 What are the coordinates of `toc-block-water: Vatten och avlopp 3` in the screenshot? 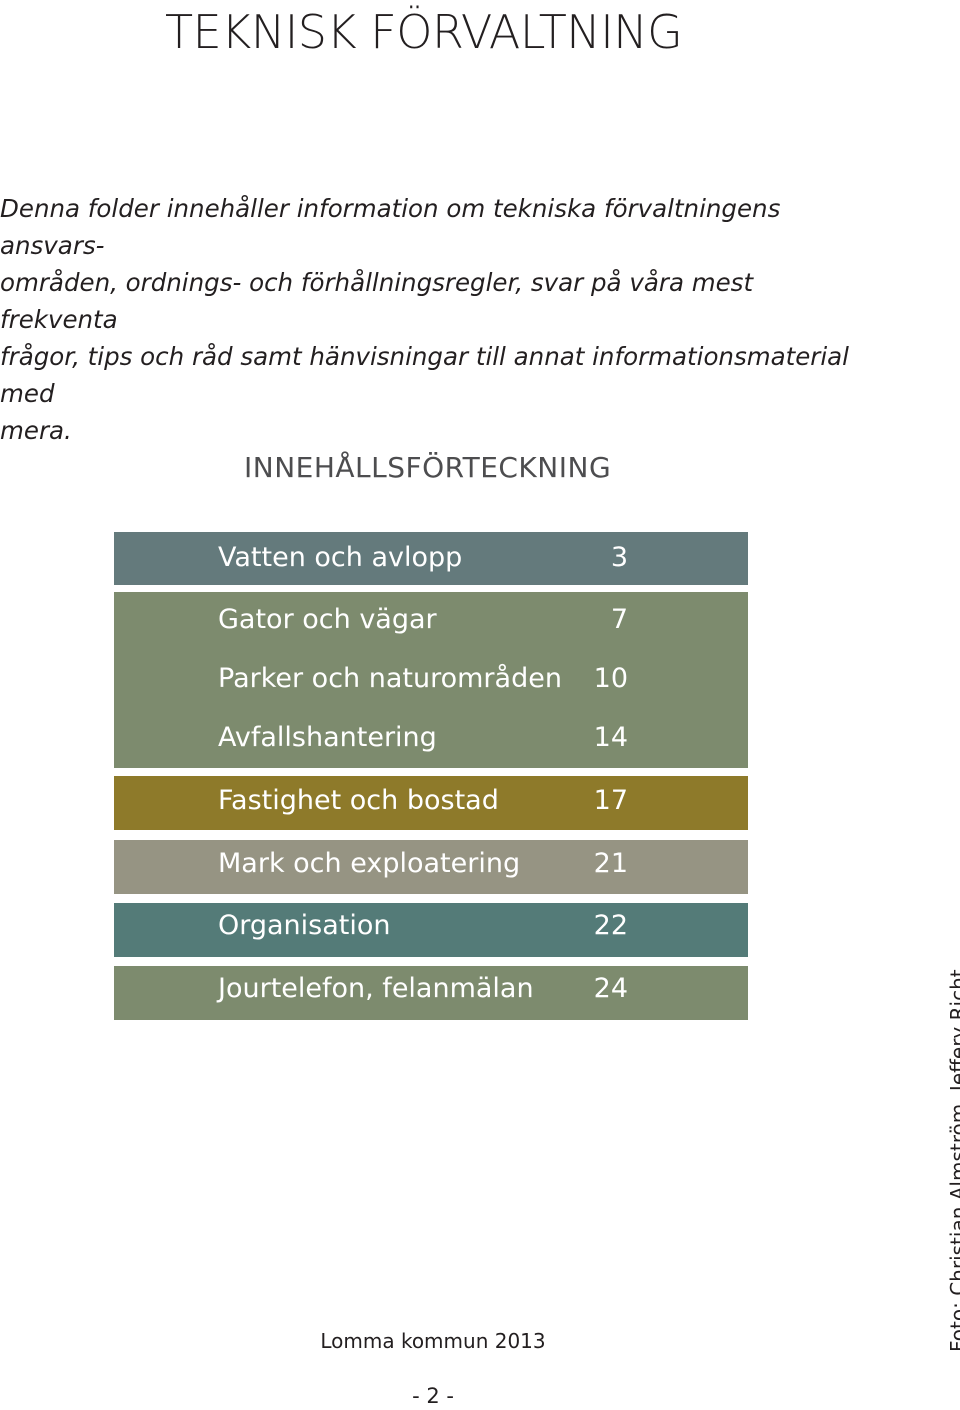 It's located at (431, 558).